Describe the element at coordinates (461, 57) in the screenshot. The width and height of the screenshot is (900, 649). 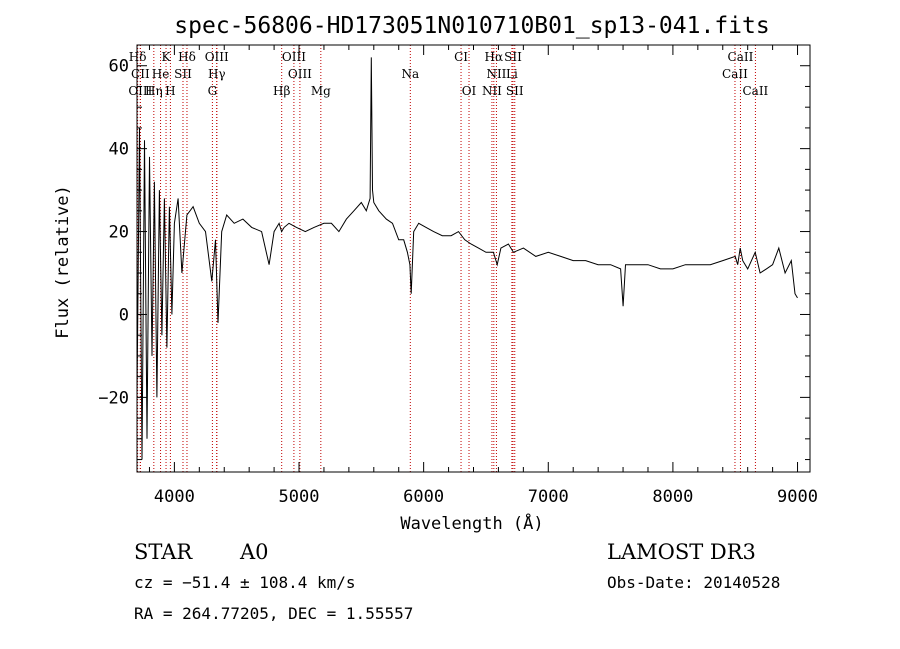
I see `spectral-line-label: CI` at that location.